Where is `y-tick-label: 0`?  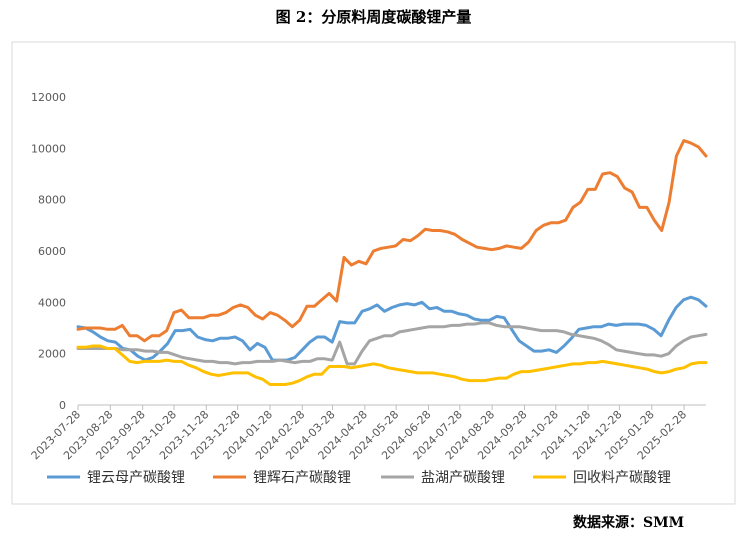 y-tick-label: 0 is located at coordinates (62, 405).